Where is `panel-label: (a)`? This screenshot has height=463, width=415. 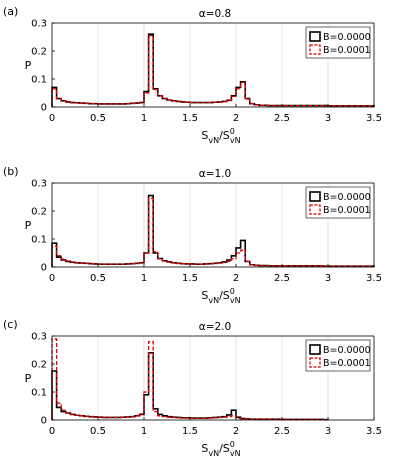
panel-label: (a) is located at coordinates (10, 11).